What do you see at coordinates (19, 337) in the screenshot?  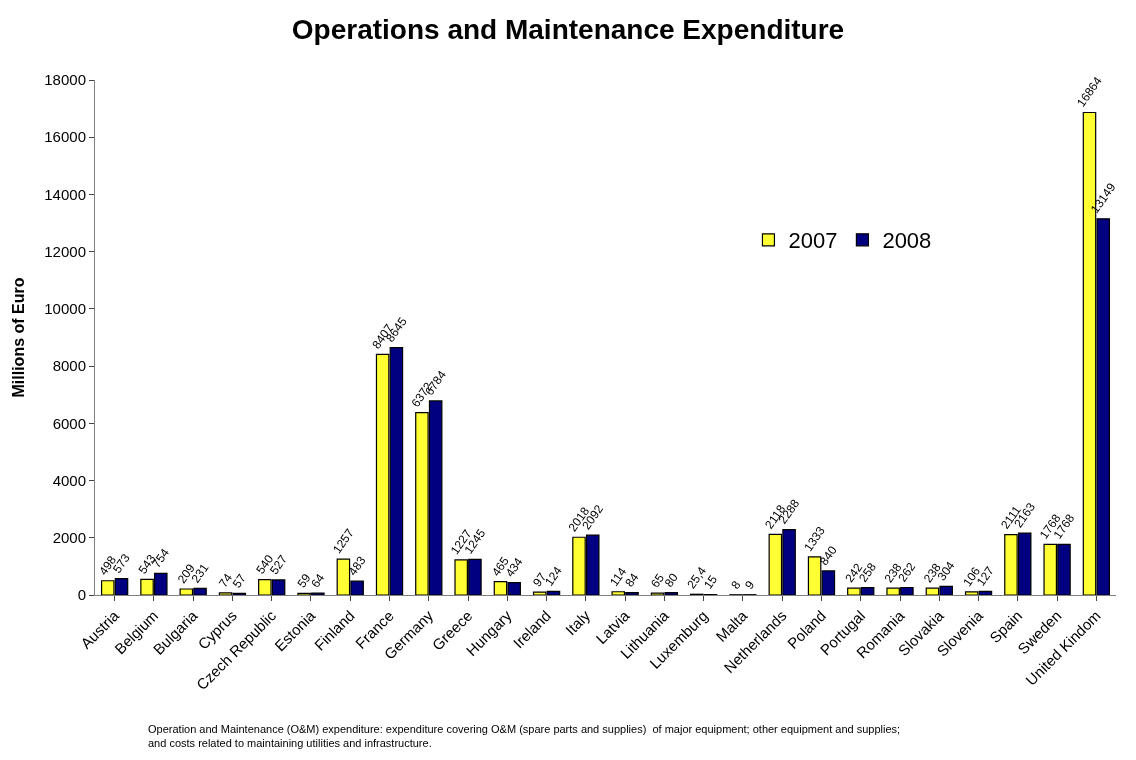 I see `y-axis-title: Millions of Euro` at bounding box center [19, 337].